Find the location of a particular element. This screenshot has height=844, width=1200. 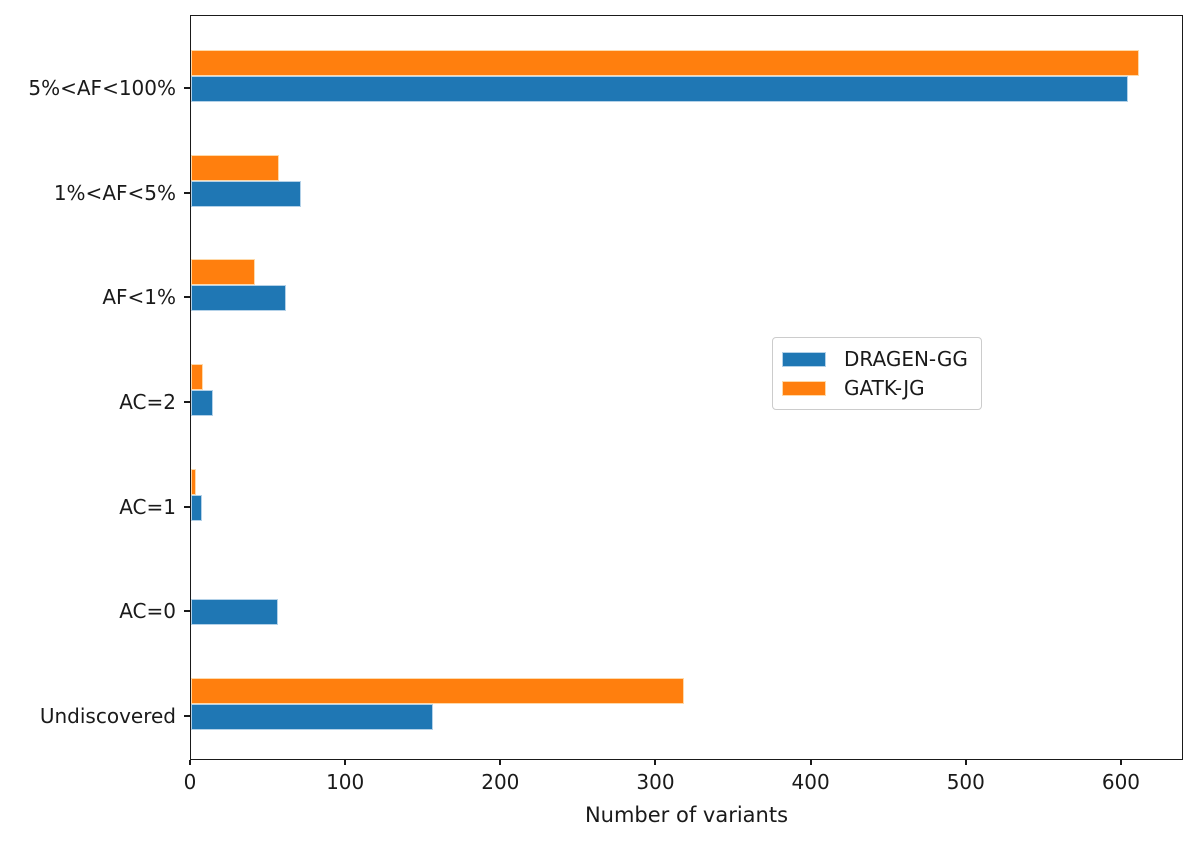

y-tick-label: 5%<AF<100% is located at coordinates (102, 88).